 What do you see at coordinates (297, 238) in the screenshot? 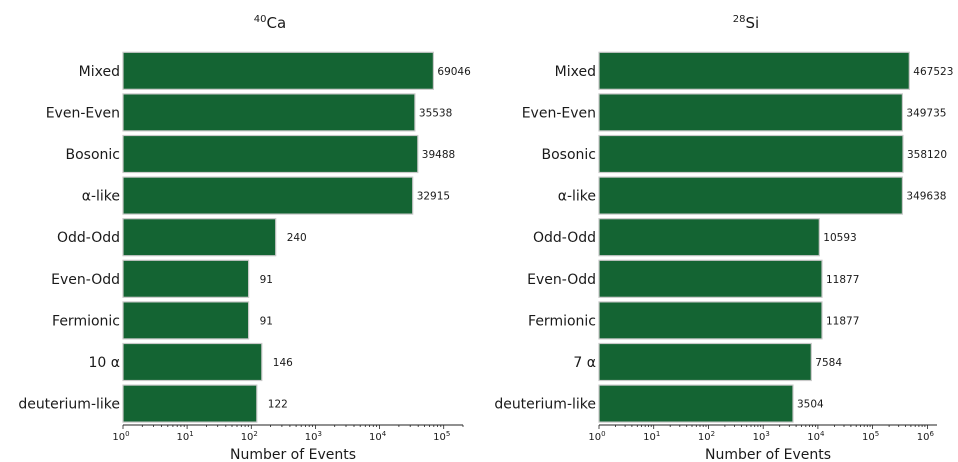
I see `data-label: 240` at bounding box center [297, 238].